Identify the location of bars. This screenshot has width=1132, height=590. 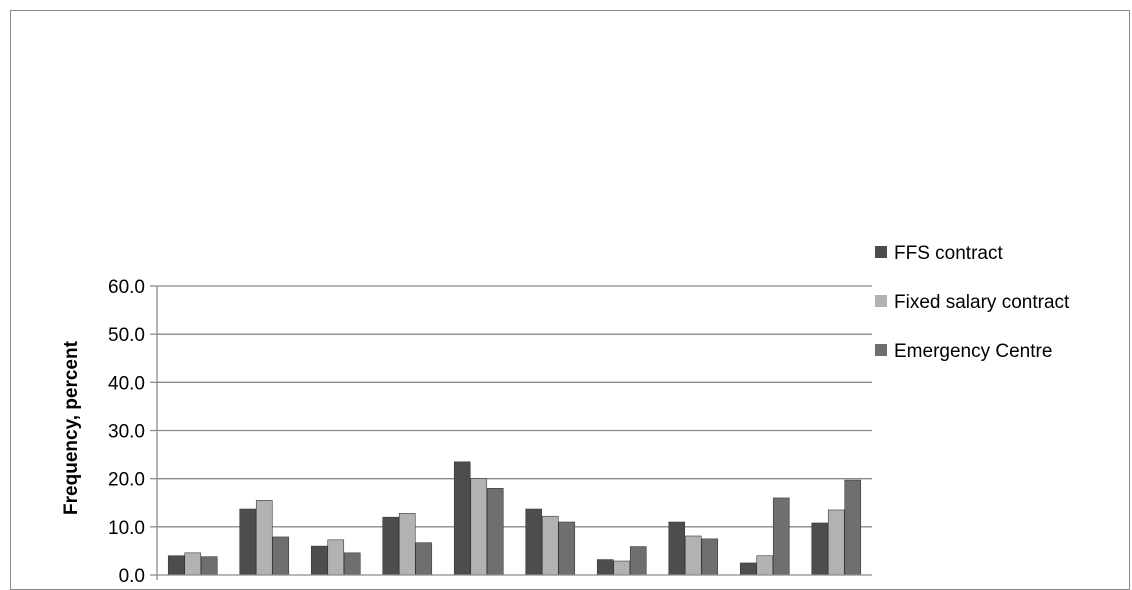
(514, 518).